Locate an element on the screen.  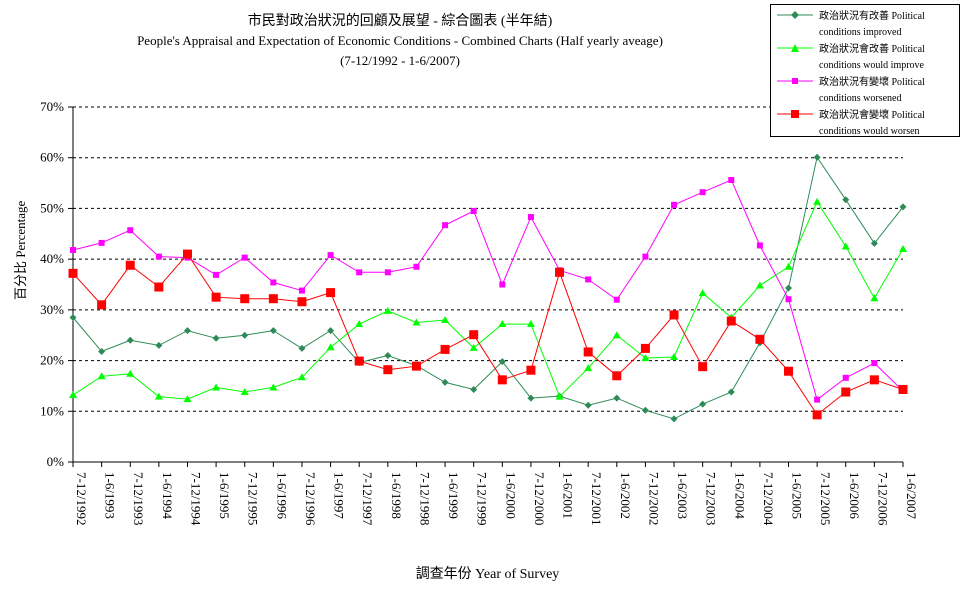
x-tick-label: 1-6/2002 is located at coordinates (625, 495).